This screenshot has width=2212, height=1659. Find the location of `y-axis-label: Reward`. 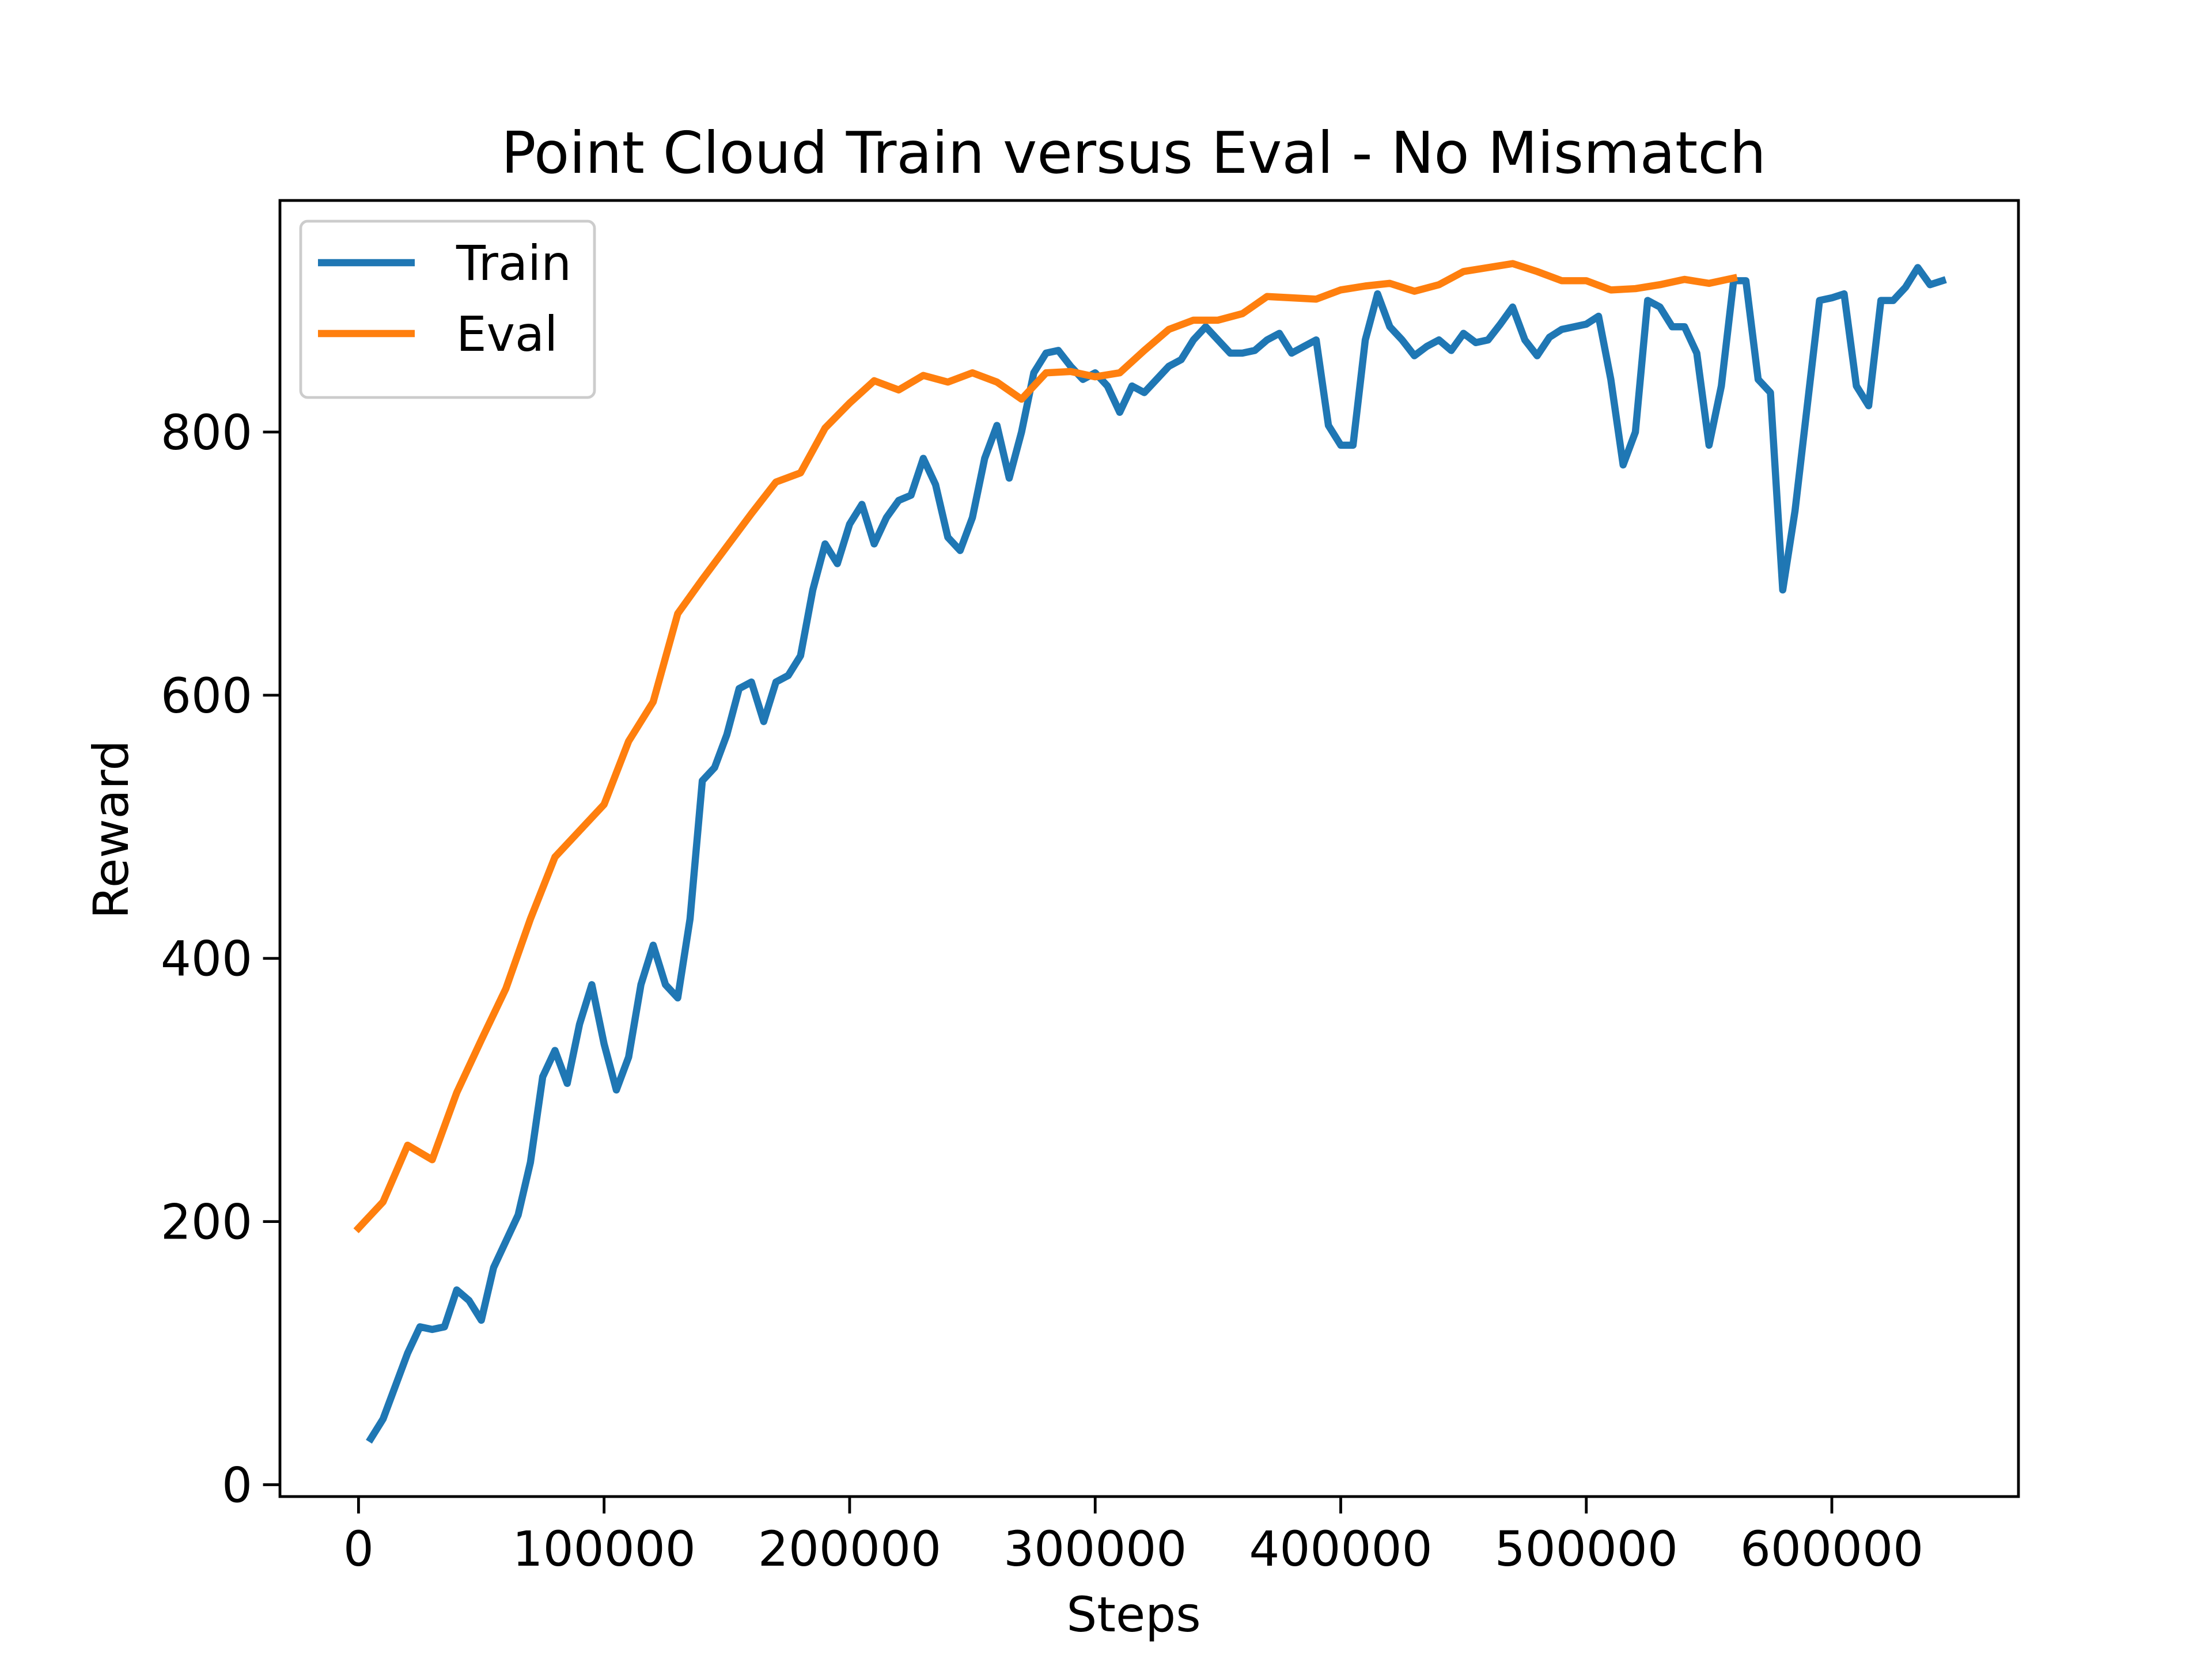

y-axis-label: Reward is located at coordinates (111, 829).